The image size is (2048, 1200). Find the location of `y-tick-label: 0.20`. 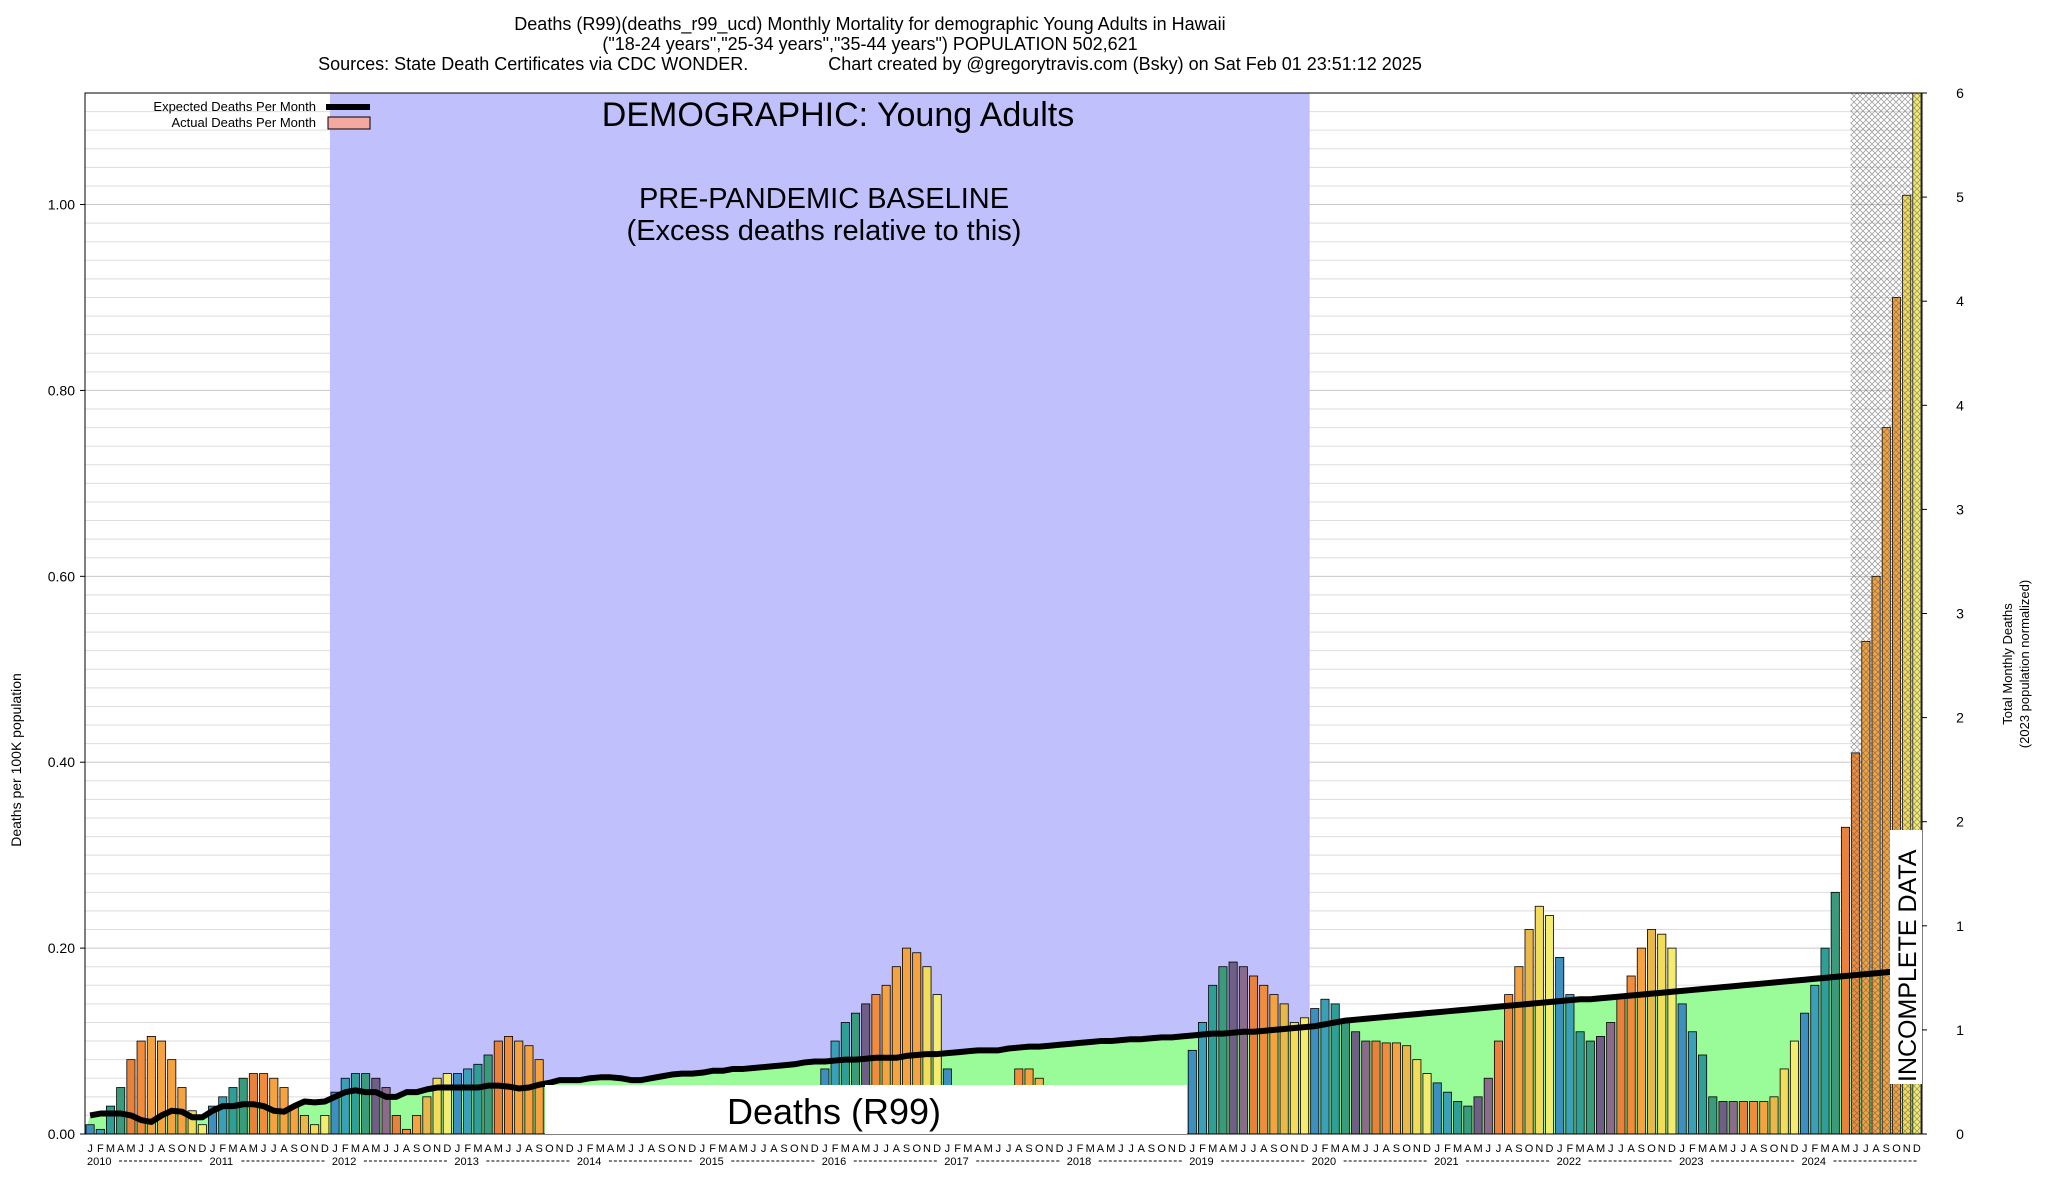

y-tick-label: 0.20 is located at coordinates (61, 948).